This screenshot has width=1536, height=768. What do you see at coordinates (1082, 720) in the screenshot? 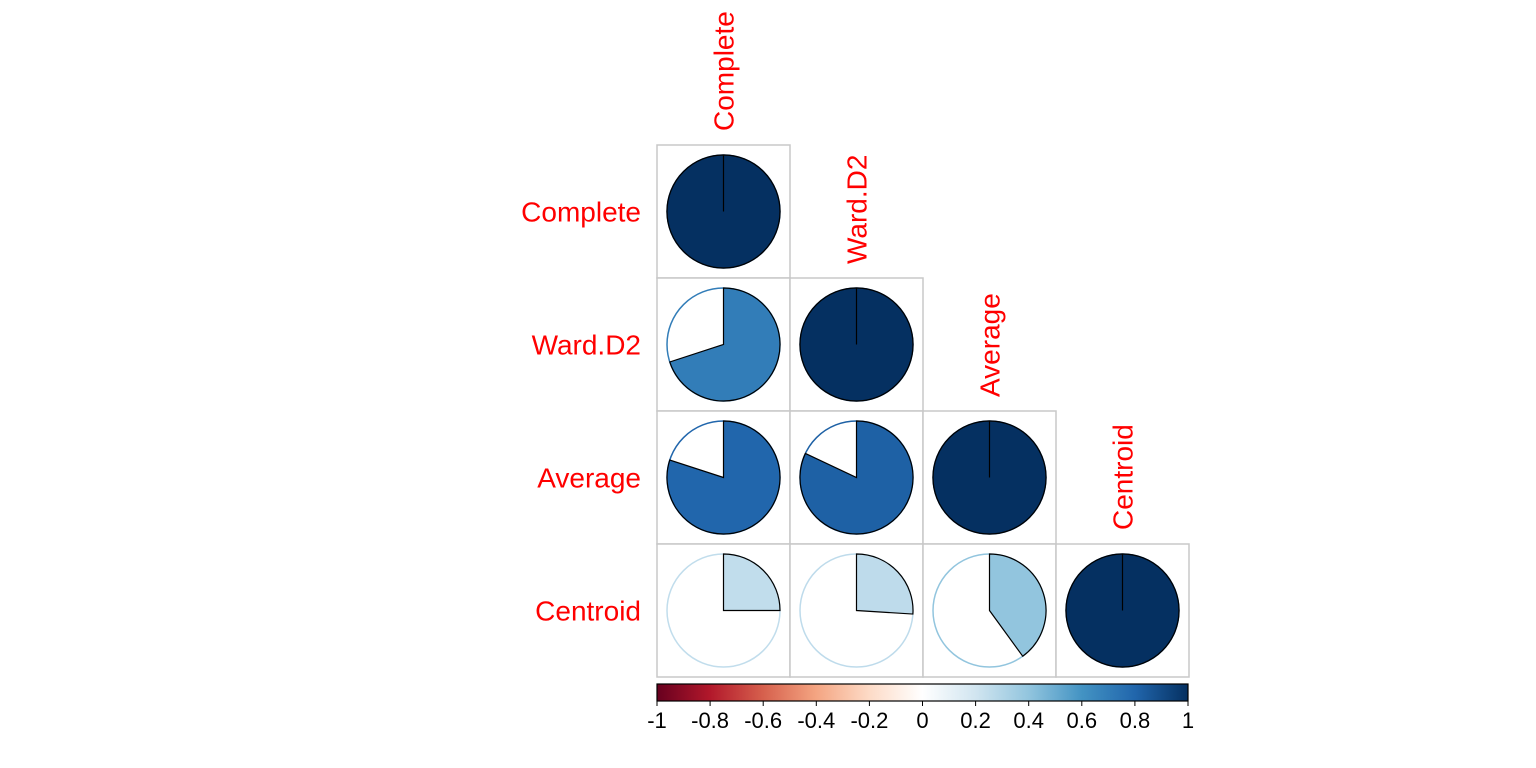
I see `colorbar-tick-label: 0.6` at bounding box center [1082, 720].